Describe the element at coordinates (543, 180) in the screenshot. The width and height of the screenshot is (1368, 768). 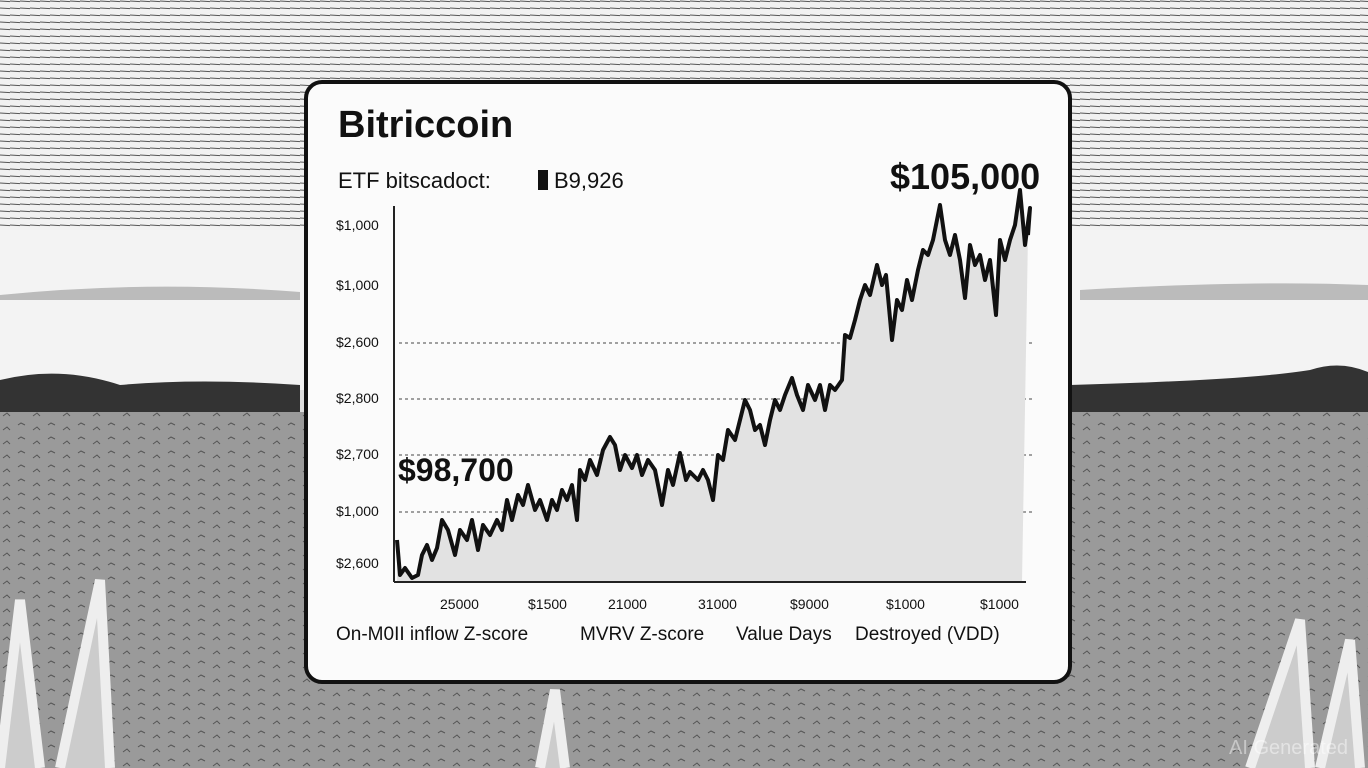
I see `badge-icon` at that location.